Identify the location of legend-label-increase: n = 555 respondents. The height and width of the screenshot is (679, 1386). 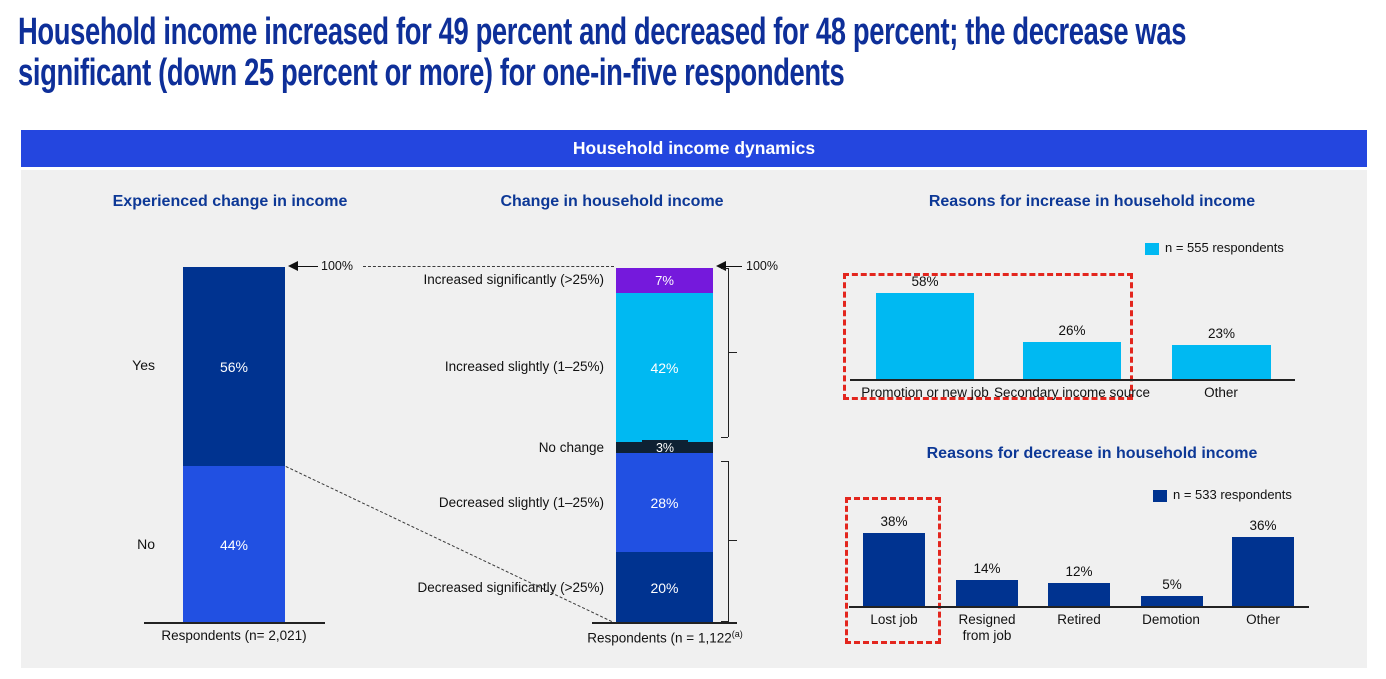
(1224, 247).